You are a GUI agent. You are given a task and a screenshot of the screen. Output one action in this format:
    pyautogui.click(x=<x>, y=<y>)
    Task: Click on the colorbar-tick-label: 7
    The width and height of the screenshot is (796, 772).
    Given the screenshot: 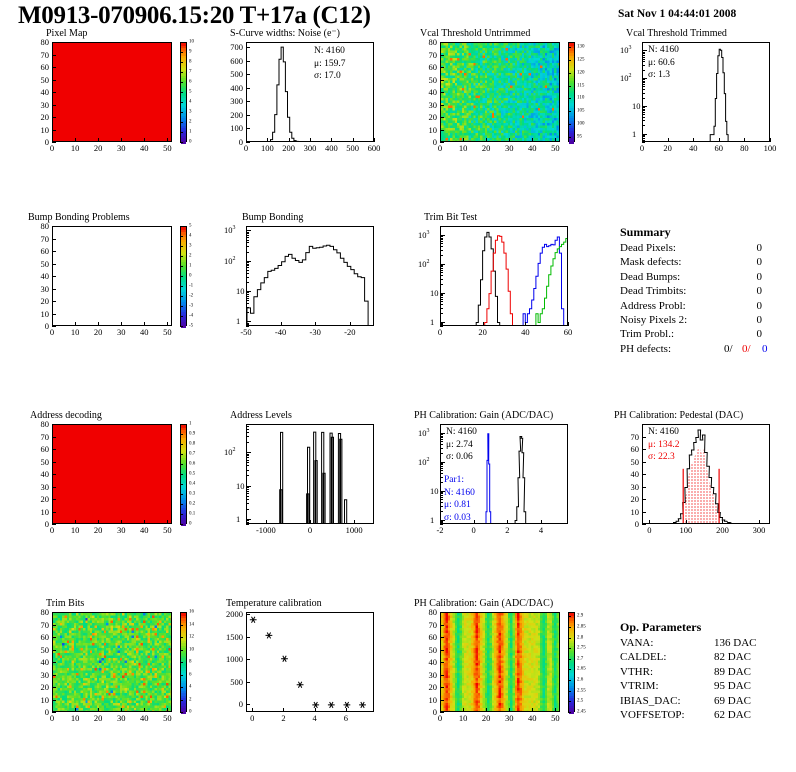 What is the action you would take?
    pyautogui.click(x=190, y=72)
    